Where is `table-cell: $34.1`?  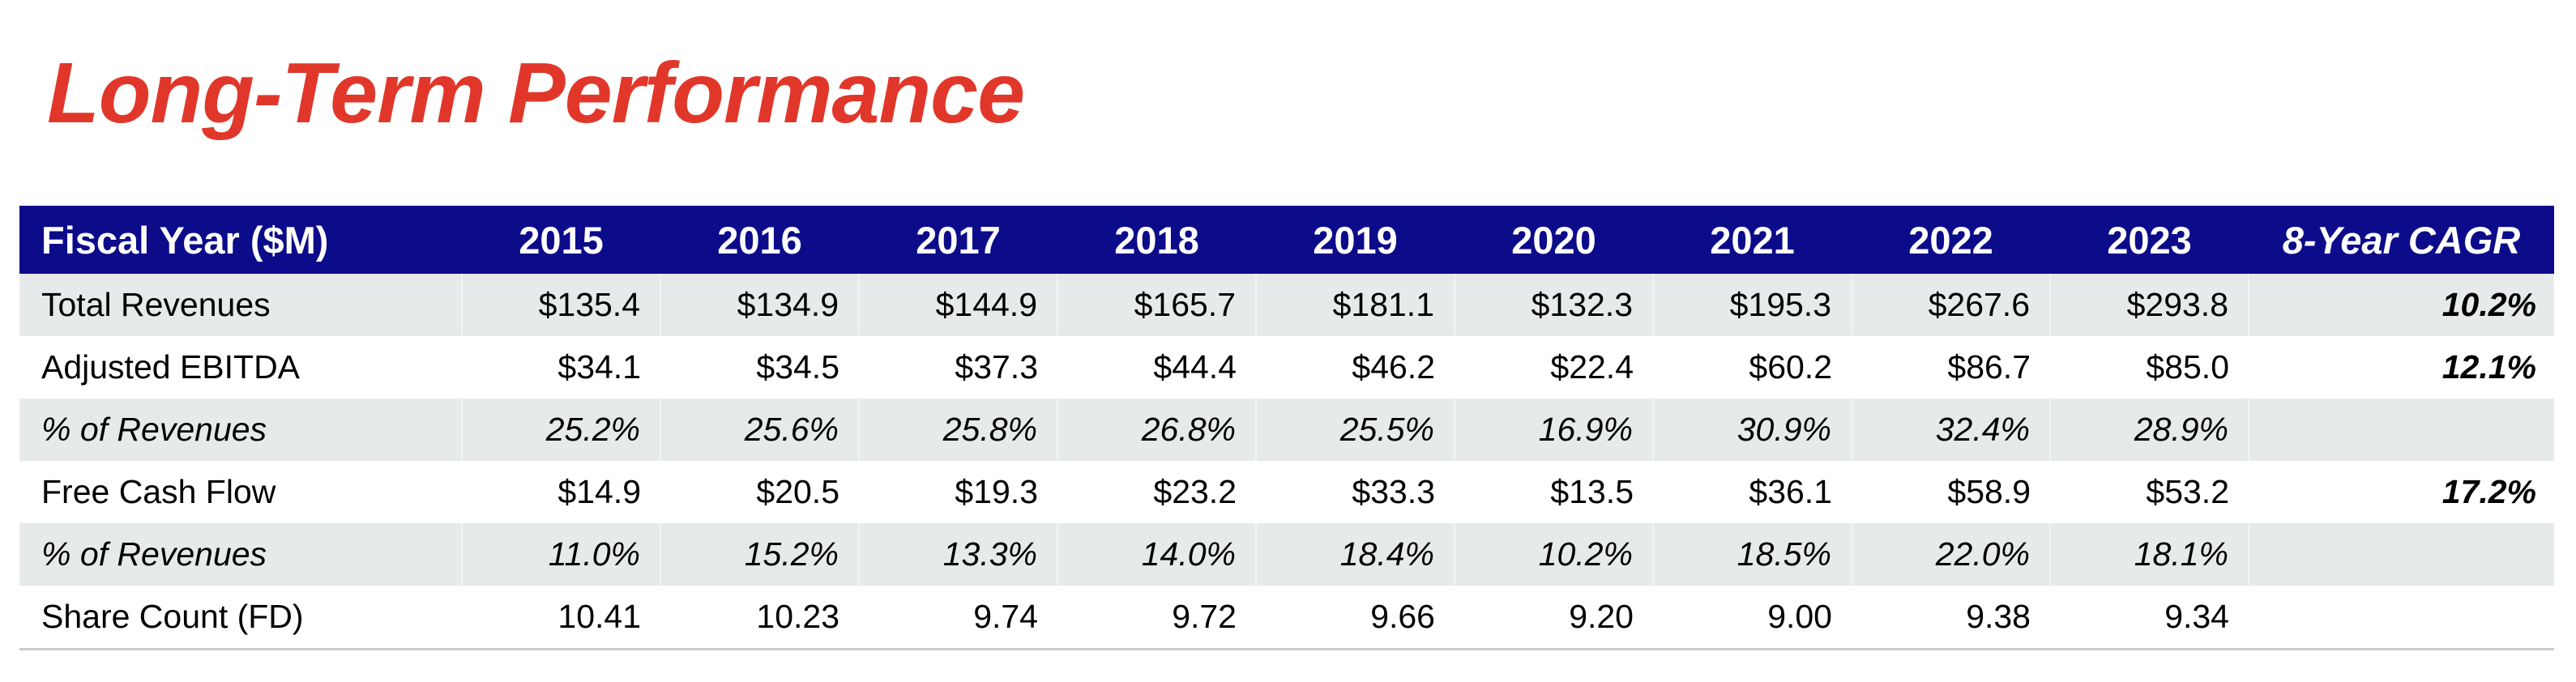
table-cell: $34.1 is located at coordinates (599, 367).